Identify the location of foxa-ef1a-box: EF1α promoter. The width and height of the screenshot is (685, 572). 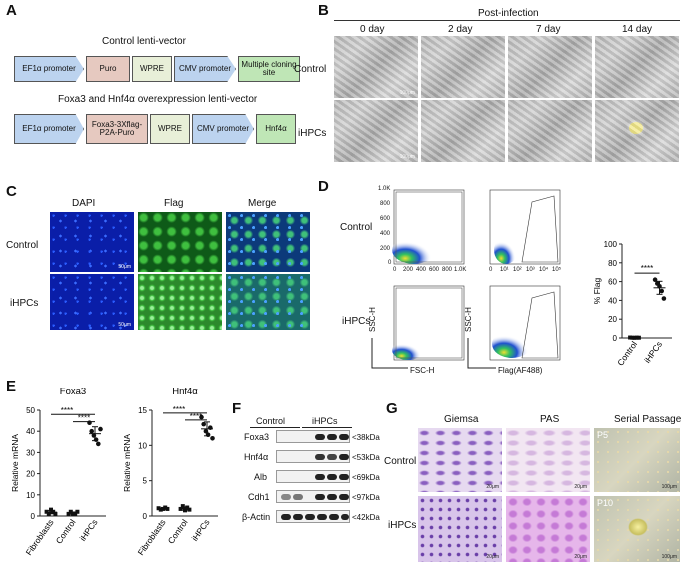
(49, 129).